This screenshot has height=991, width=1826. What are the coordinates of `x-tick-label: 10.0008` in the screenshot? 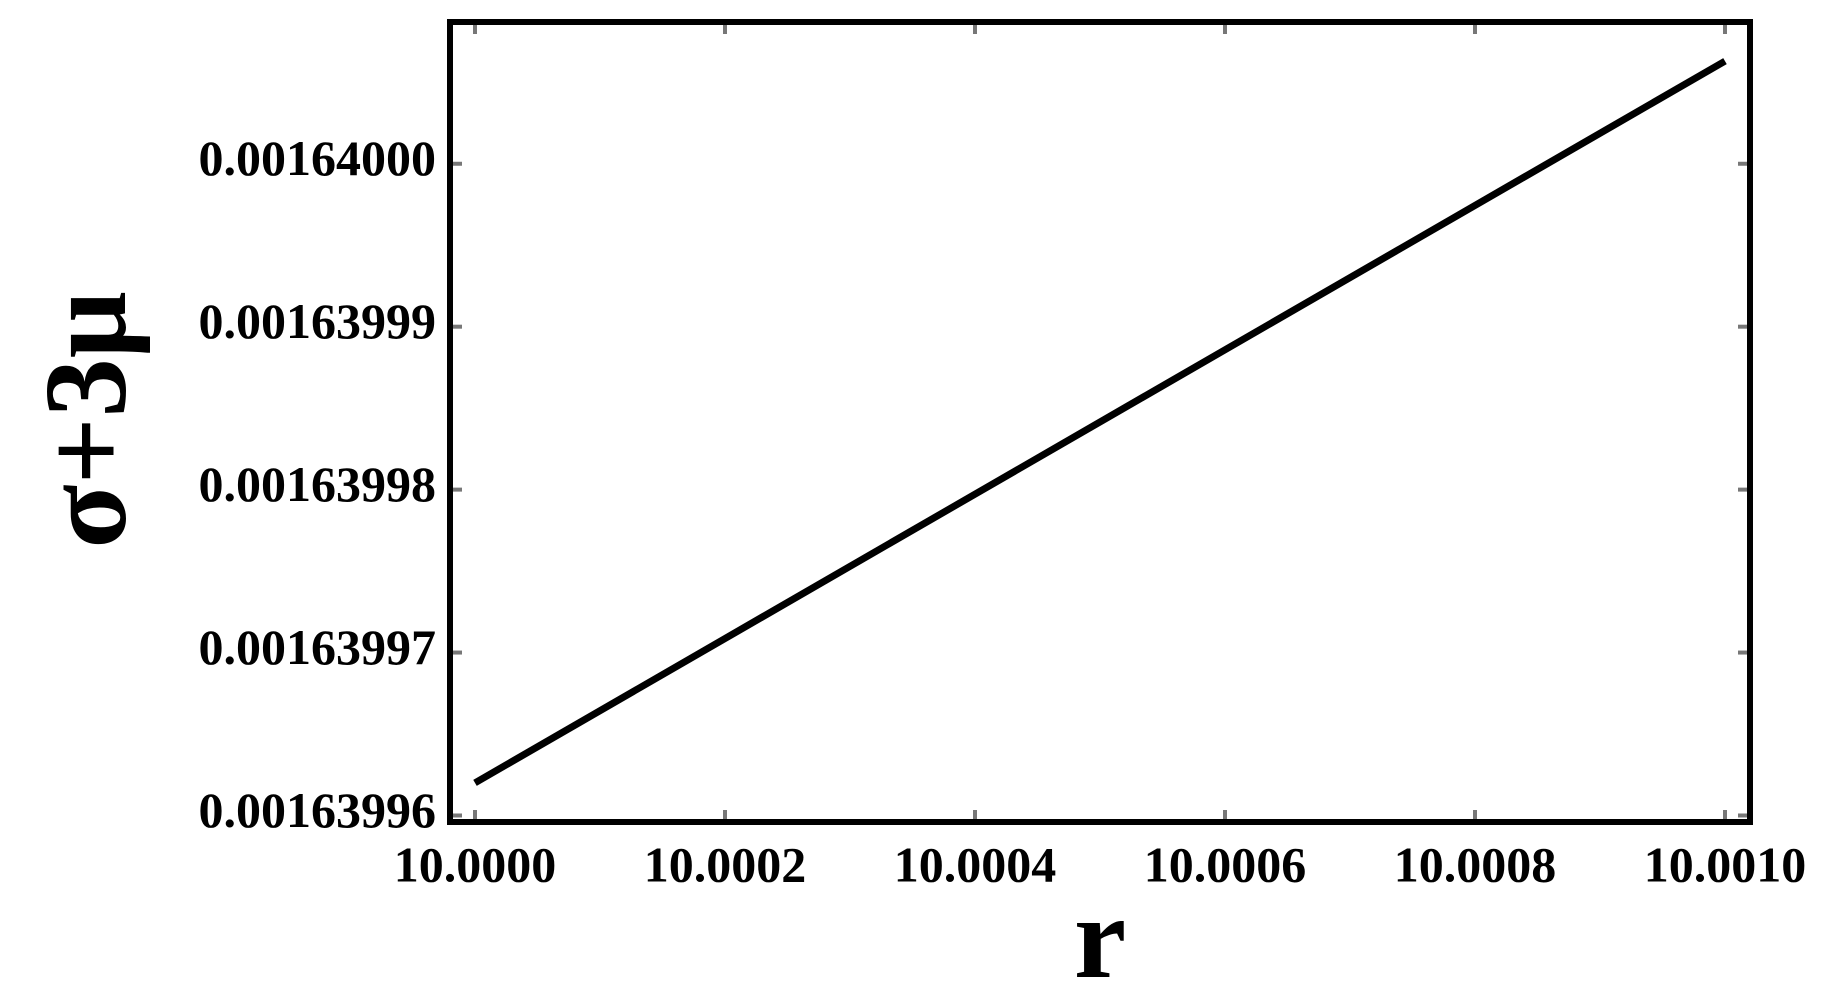 It's located at (1475, 864).